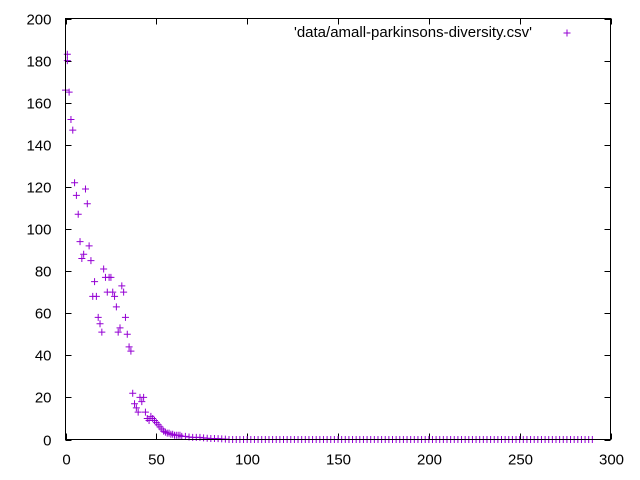  What do you see at coordinates (43, 356) in the screenshot?
I see `y-tick-label: 40` at bounding box center [43, 356].